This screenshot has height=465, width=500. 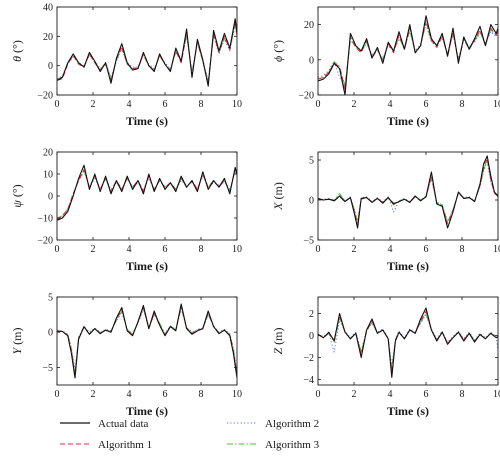 I want to click on y-axis-label: ϕ (°), so click(x=278, y=51).